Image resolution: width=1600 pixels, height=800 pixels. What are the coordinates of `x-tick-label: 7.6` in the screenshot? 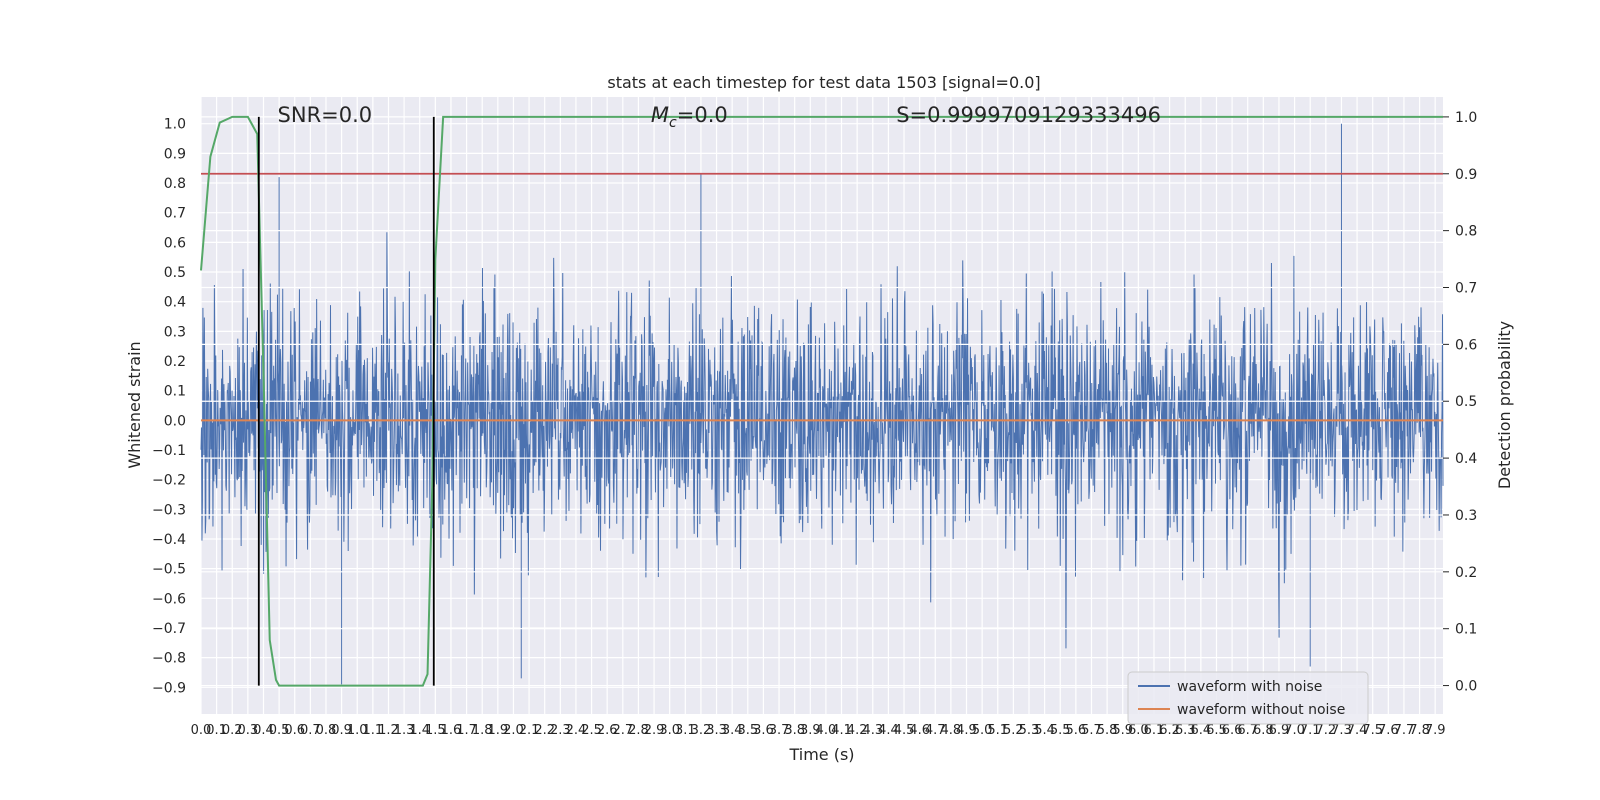 It's located at (1388, 730).